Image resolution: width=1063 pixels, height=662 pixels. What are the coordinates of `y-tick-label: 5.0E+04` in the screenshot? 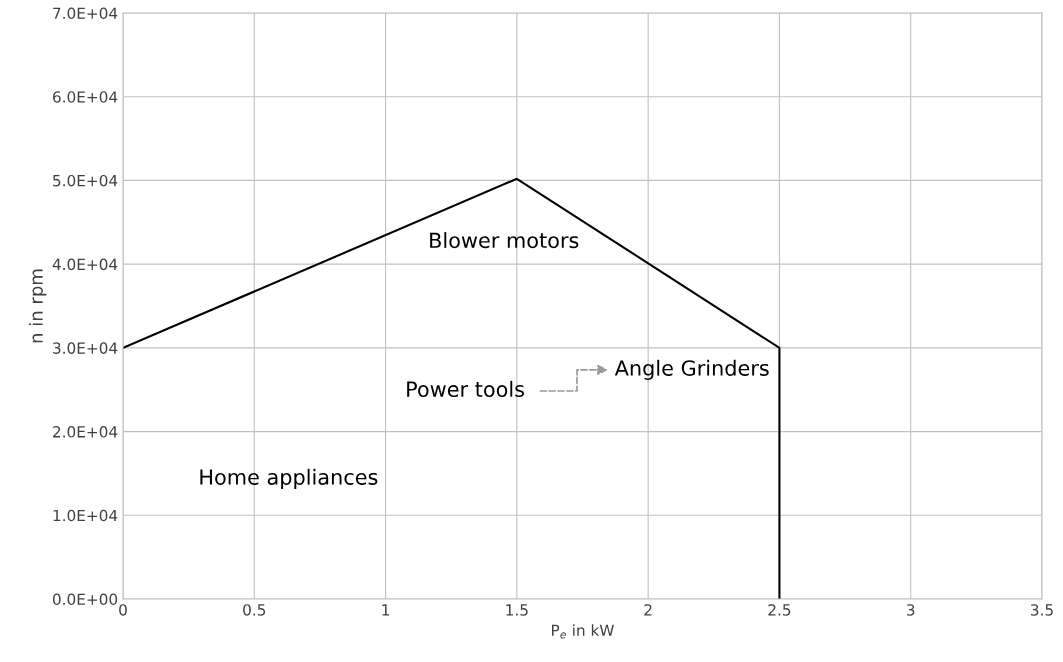 It's located at (85, 180).